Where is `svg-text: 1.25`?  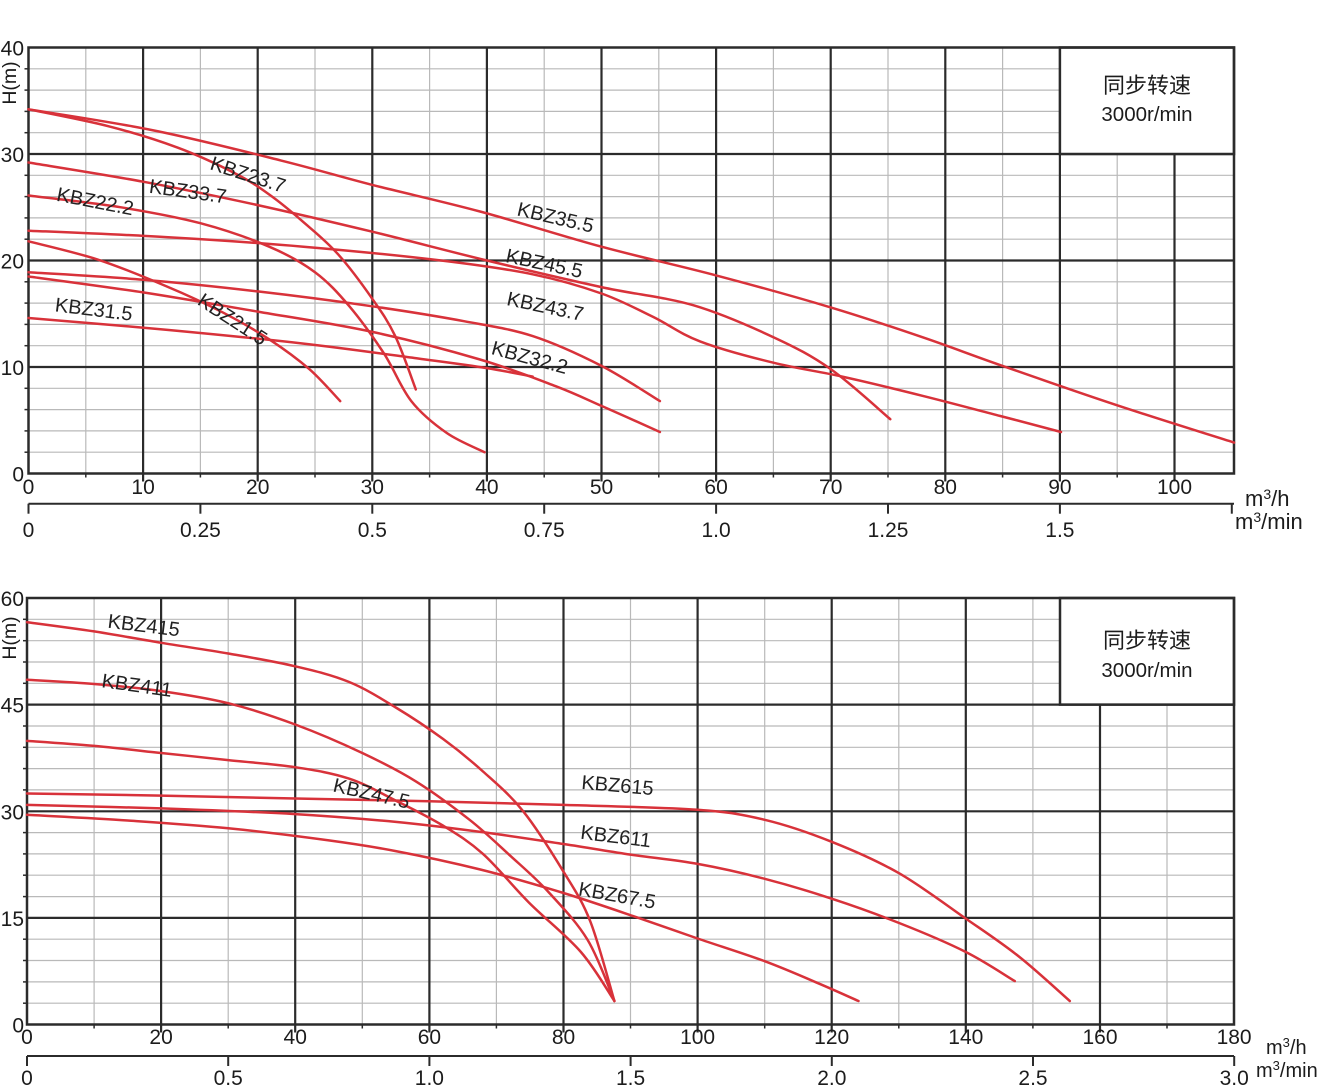
svg-text: 1.25 is located at coordinates (888, 530).